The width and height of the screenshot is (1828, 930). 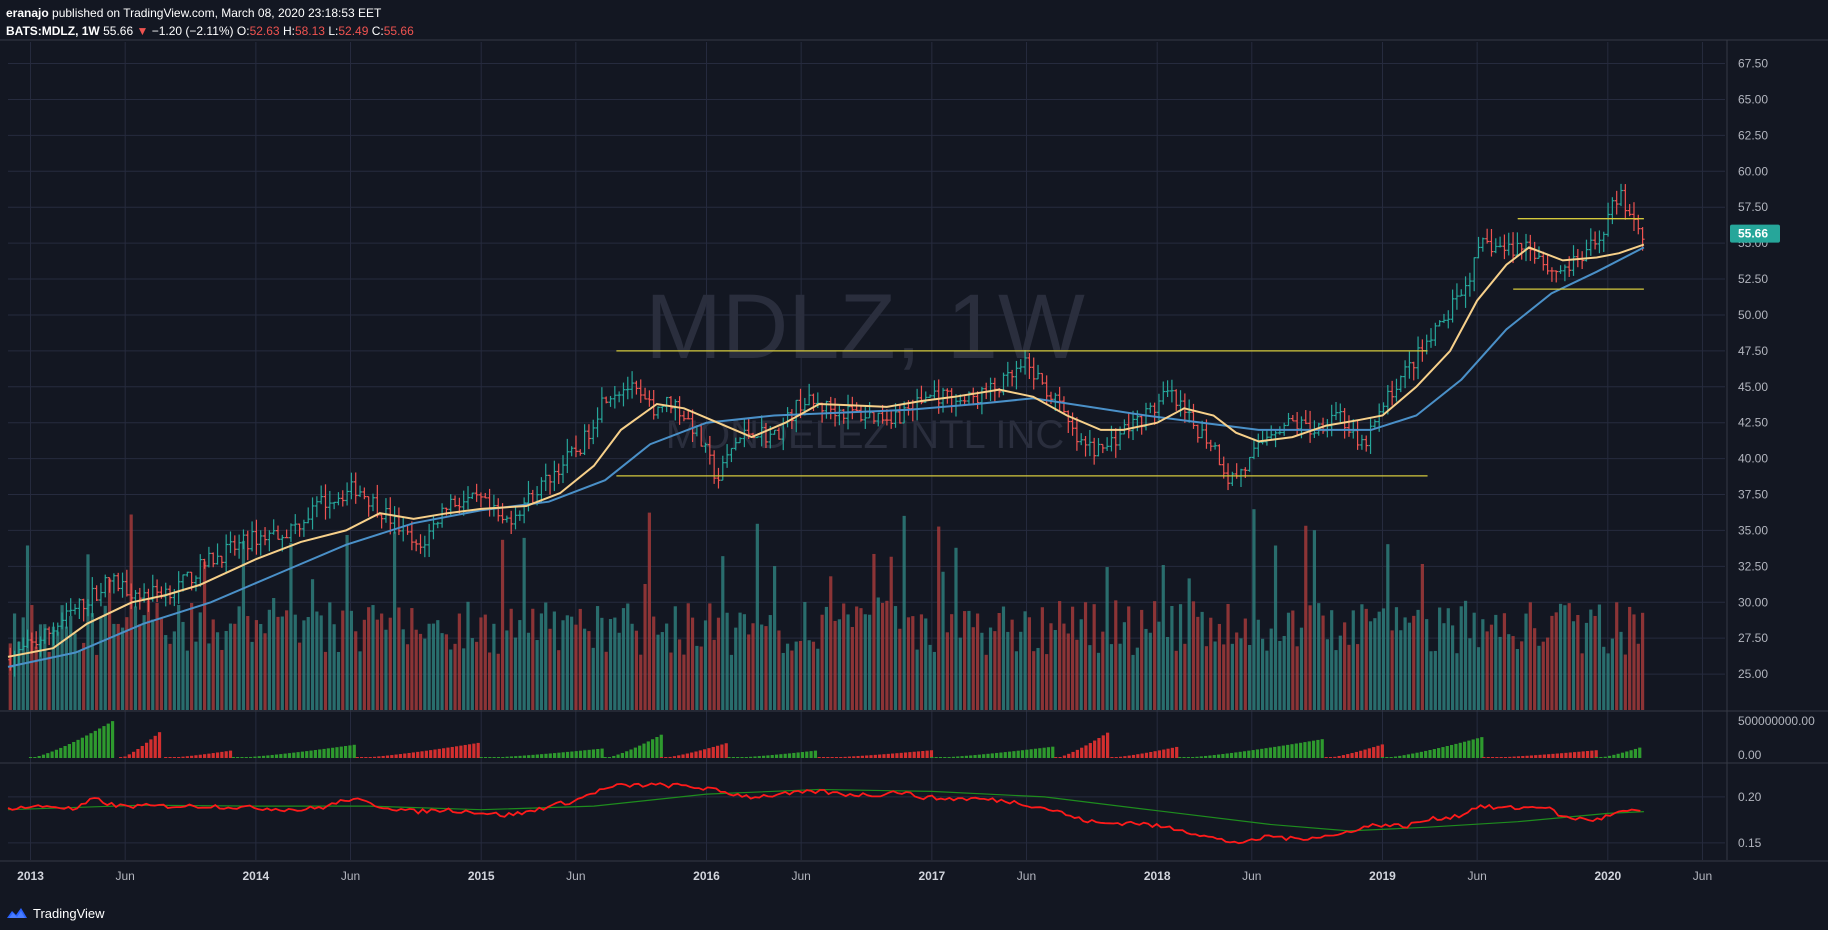 I want to click on symbol-label: BATS:MDLZ, 1W, so click(x=53, y=31).